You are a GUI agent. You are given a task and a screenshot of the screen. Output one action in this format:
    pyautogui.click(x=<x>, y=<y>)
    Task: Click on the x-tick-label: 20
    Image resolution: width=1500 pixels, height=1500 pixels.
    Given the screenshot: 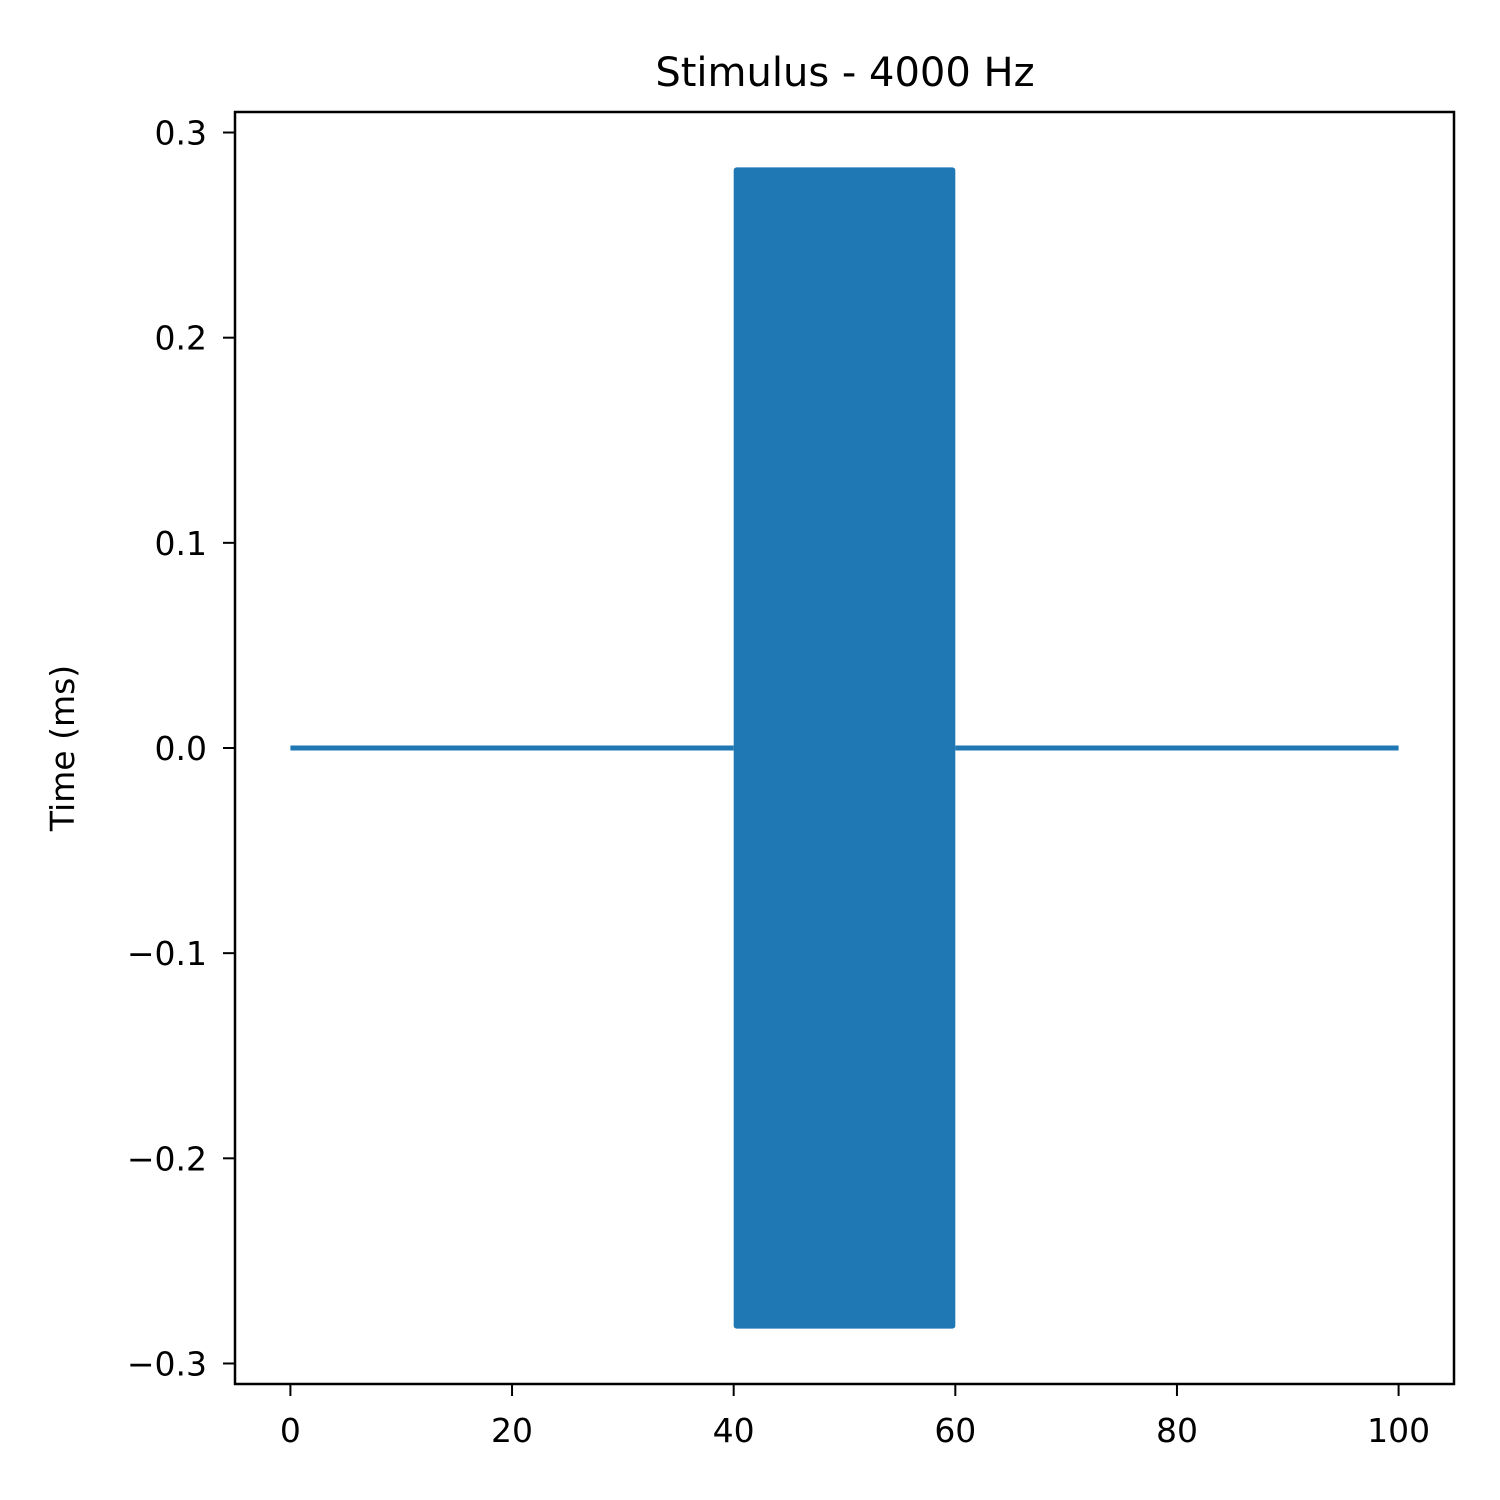 What is the action you would take?
    pyautogui.click(x=512, y=1430)
    